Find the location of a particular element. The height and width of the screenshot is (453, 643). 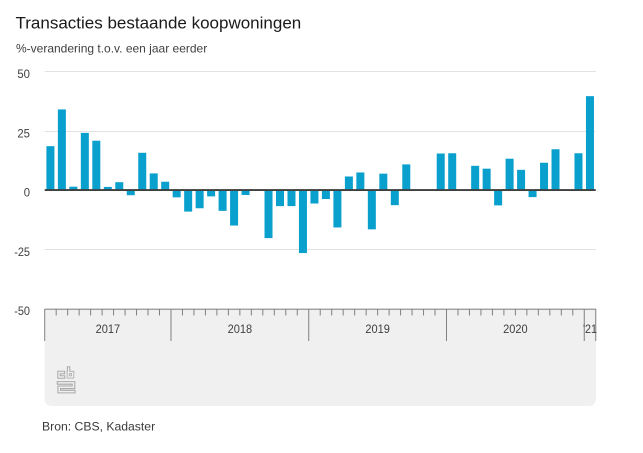

svg-text: 2017 is located at coordinates (108, 329).